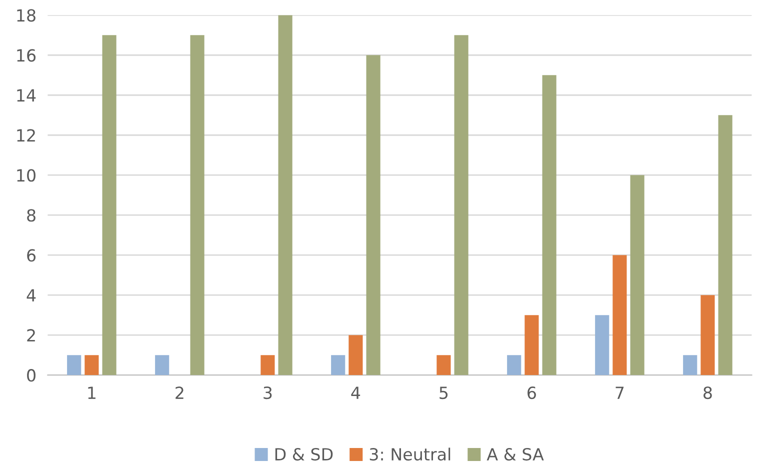 The height and width of the screenshot is (473, 757). I want to click on x-tick-label: 1, so click(92, 392).